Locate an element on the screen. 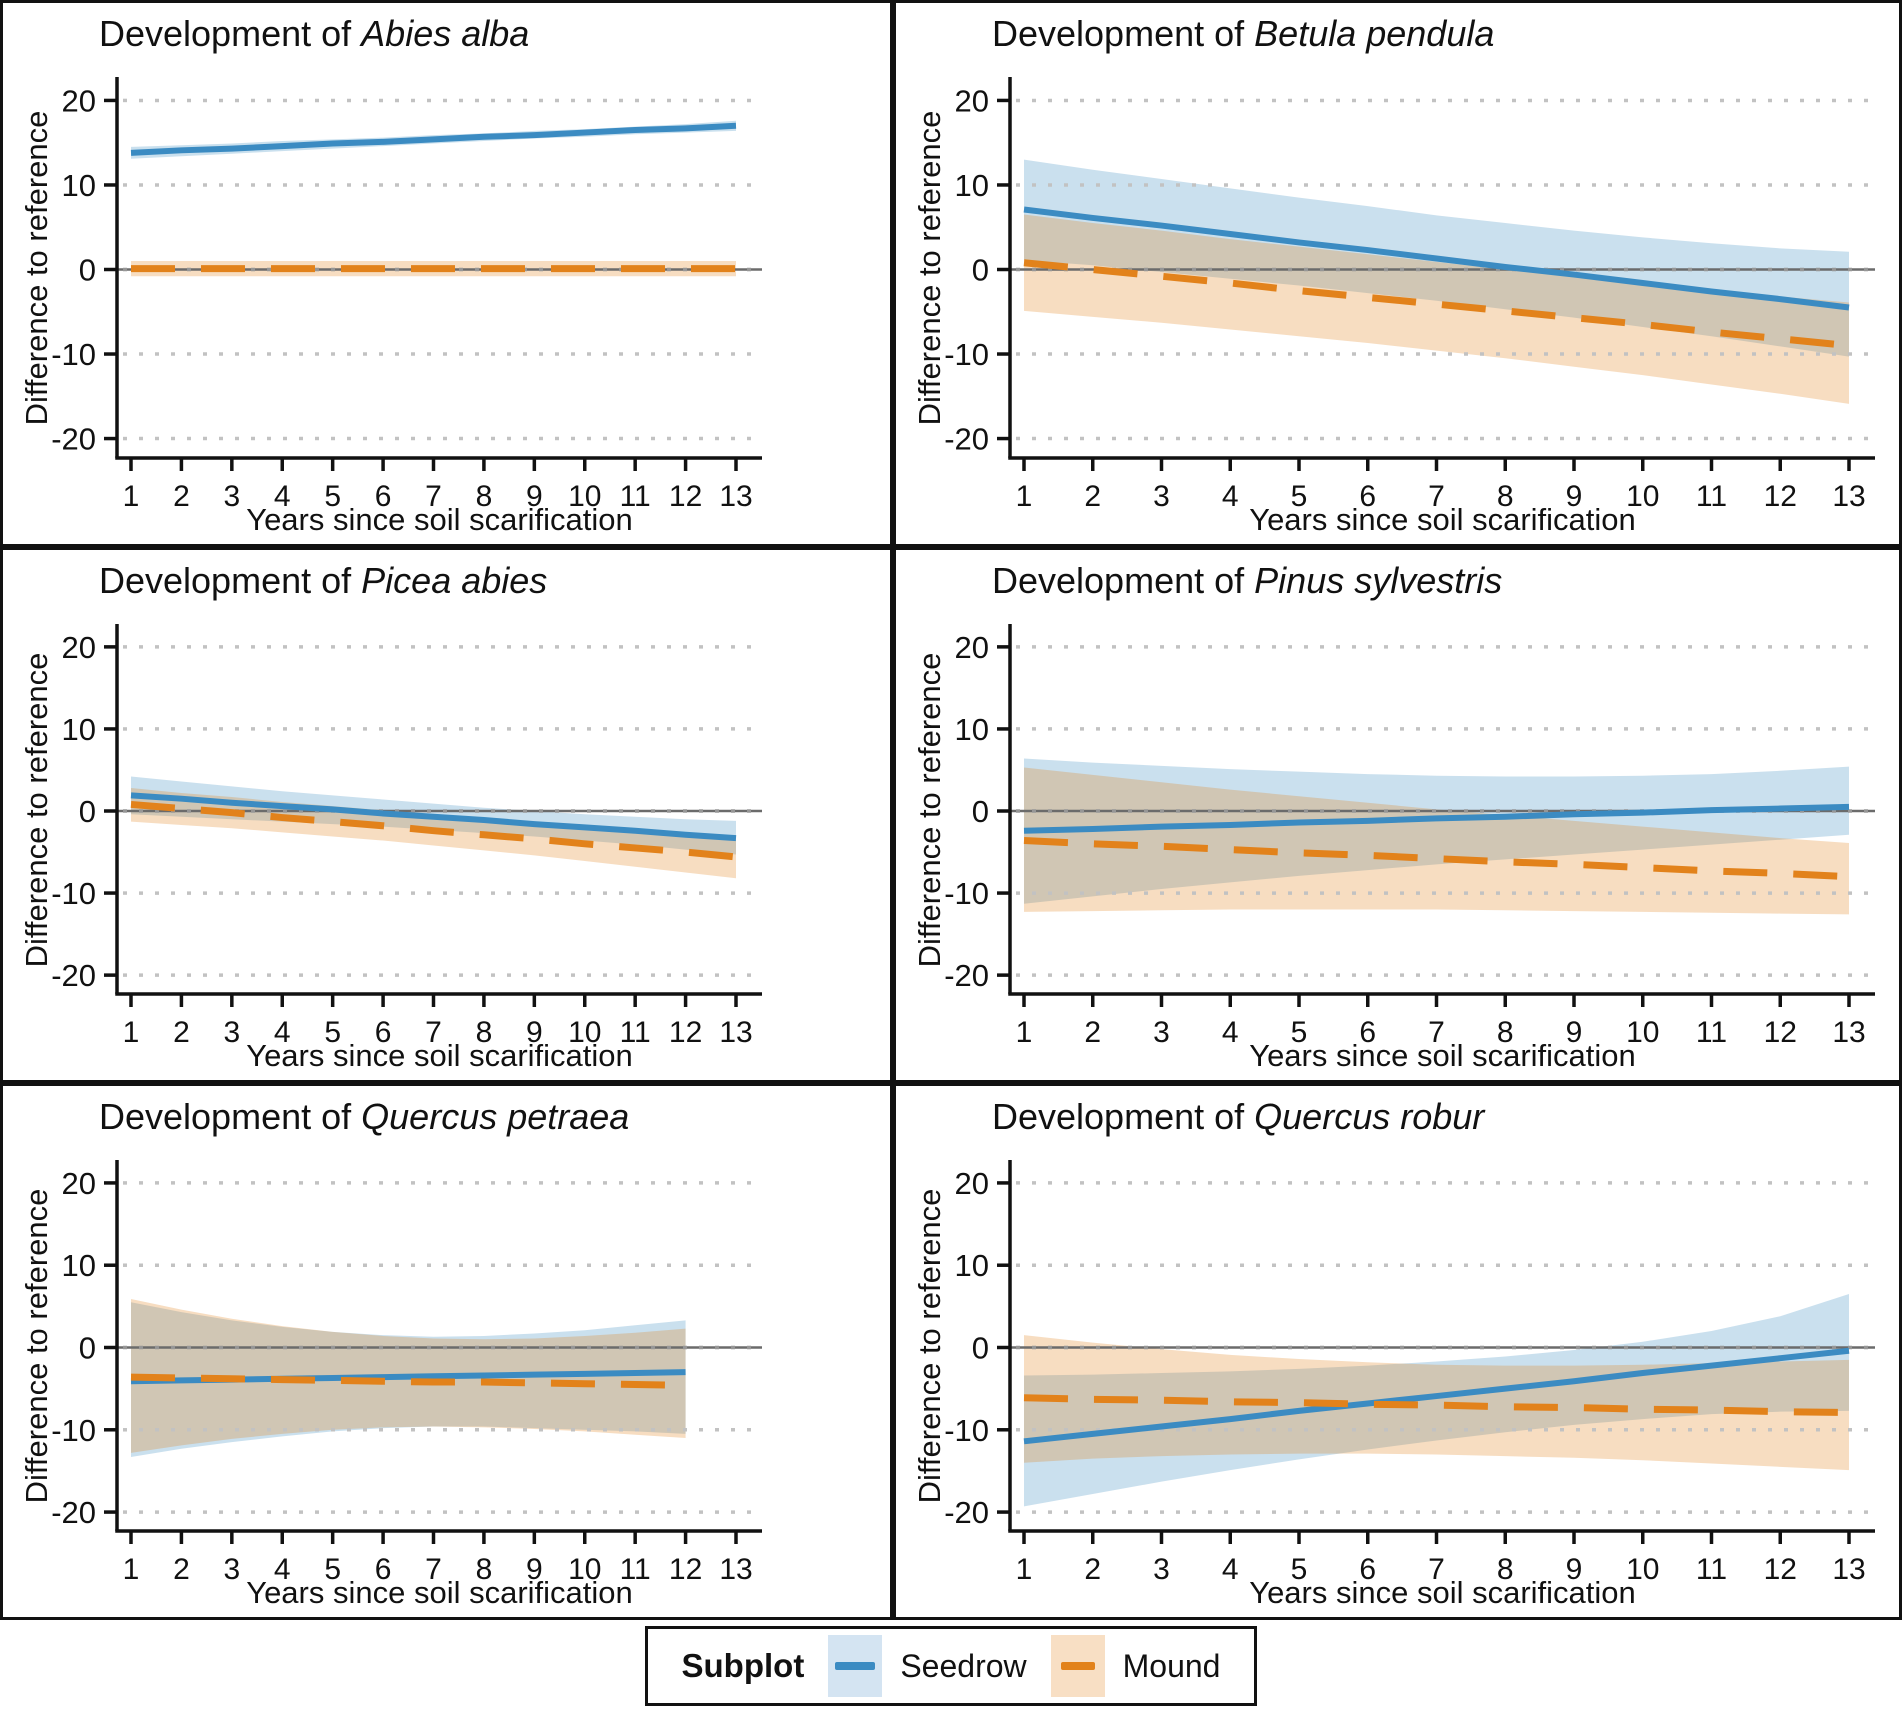  legend-strip: Subplot Seedrow Mound is located at coordinates (951, 1666).